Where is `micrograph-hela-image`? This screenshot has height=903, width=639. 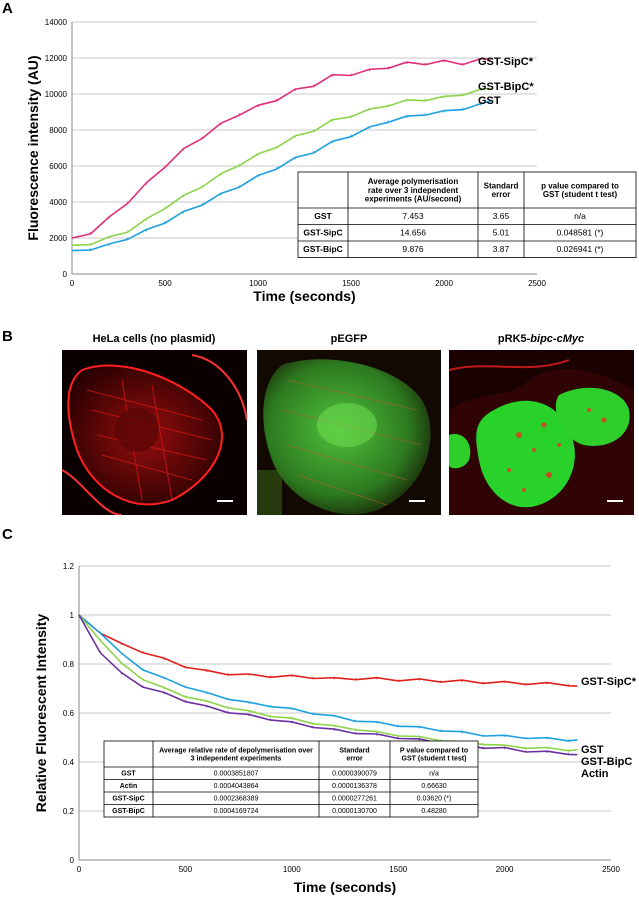 micrograph-hela-image is located at coordinates (154, 432).